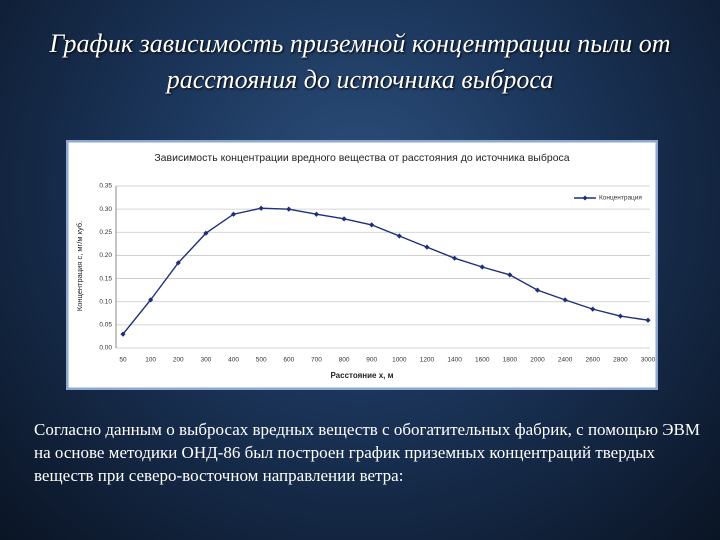 The image size is (720, 540). What do you see at coordinates (399, 360) in the screenshot?
I see `x-tick-label: 1000` at bounding box center [399, 360].